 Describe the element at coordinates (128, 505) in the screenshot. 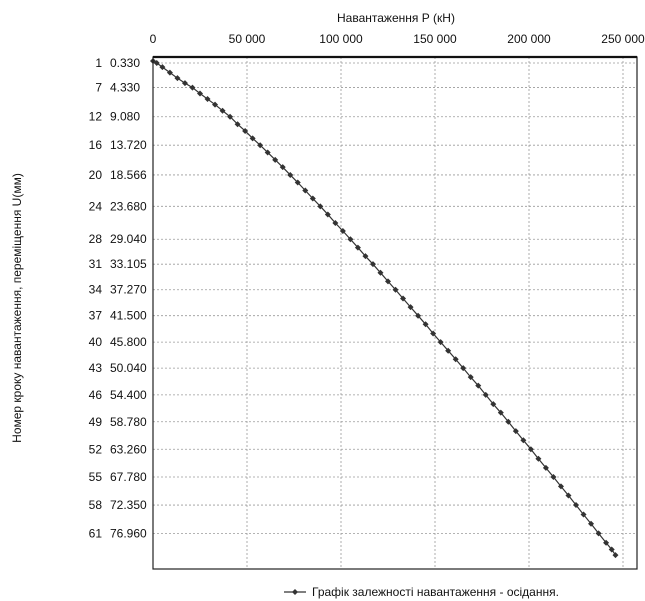

I see `y-tick-displacement-label: 72.350` at that location.